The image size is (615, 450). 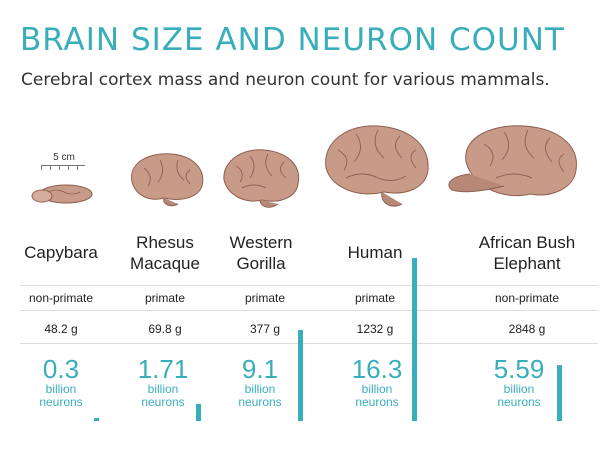 What do you see at coordinates (165, 263) in the screenshot?
I see `name-line: Macaque` at bounding box center [165, 263].